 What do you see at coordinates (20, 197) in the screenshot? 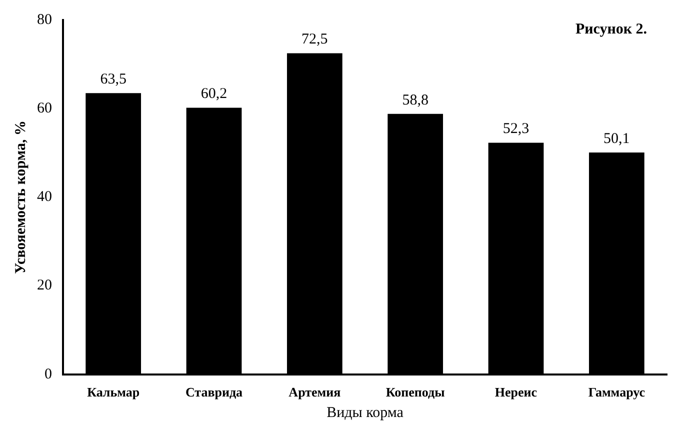
I see `y-axis-title: Усвояемость корма, %` at bounding box center [20, 197].